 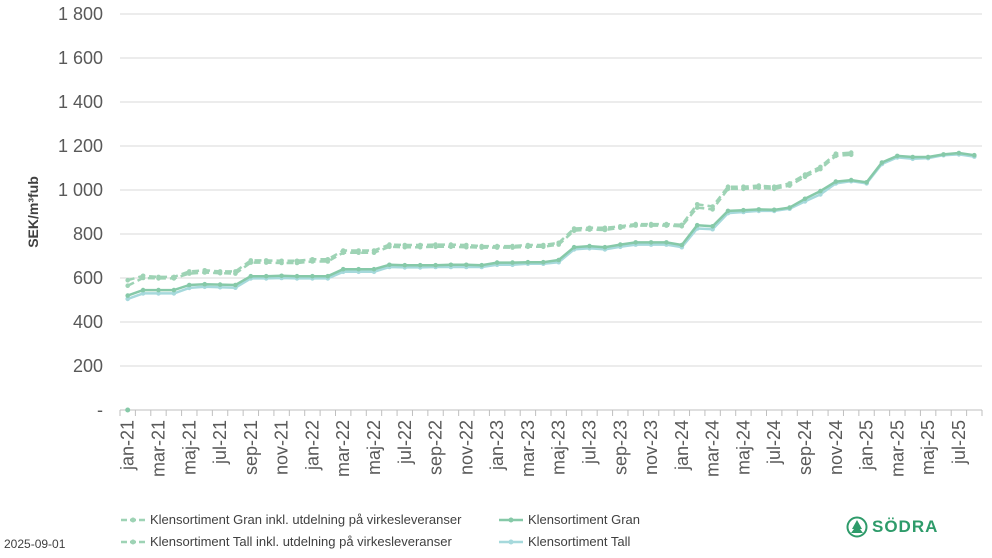 I want to click on x-tick-label: mar-21, so click(x=158, y=448).